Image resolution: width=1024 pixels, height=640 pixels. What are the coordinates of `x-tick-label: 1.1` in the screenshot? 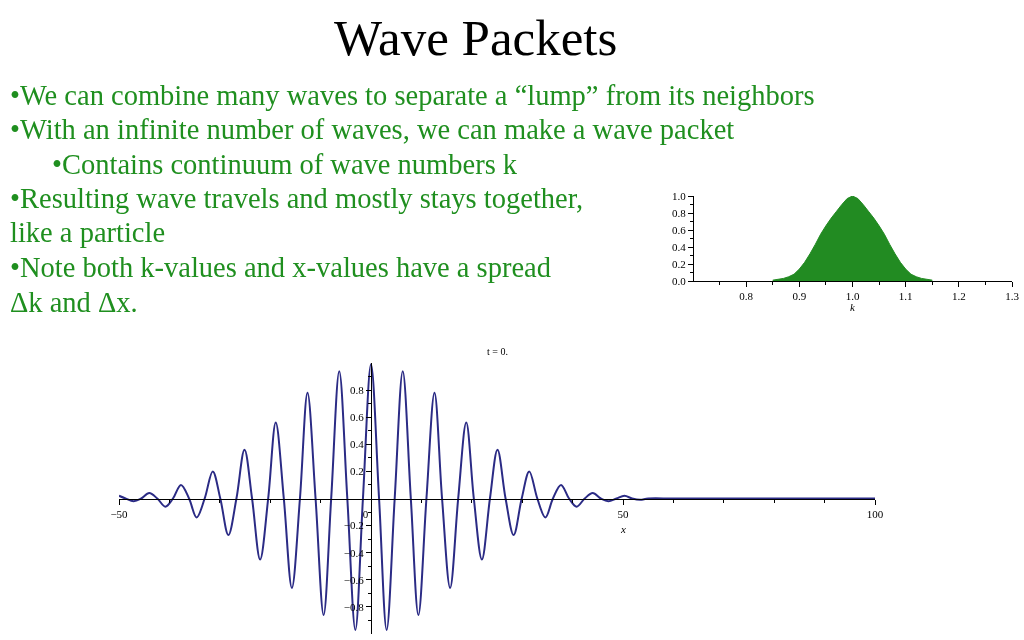 It's located at (905, 296).